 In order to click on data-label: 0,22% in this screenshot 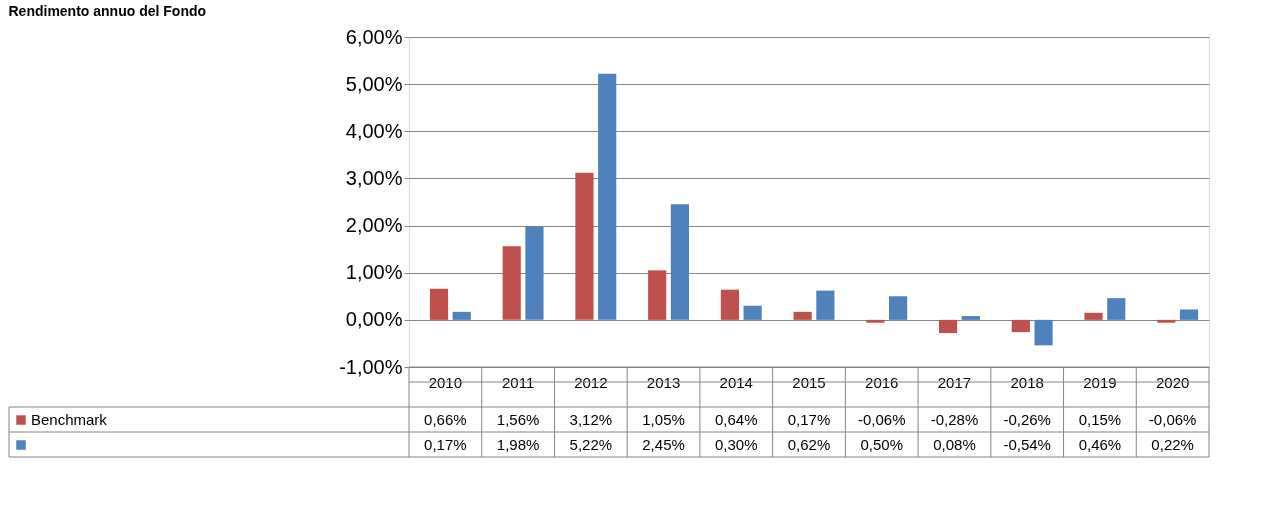, I will do `click(1172, 444)`.